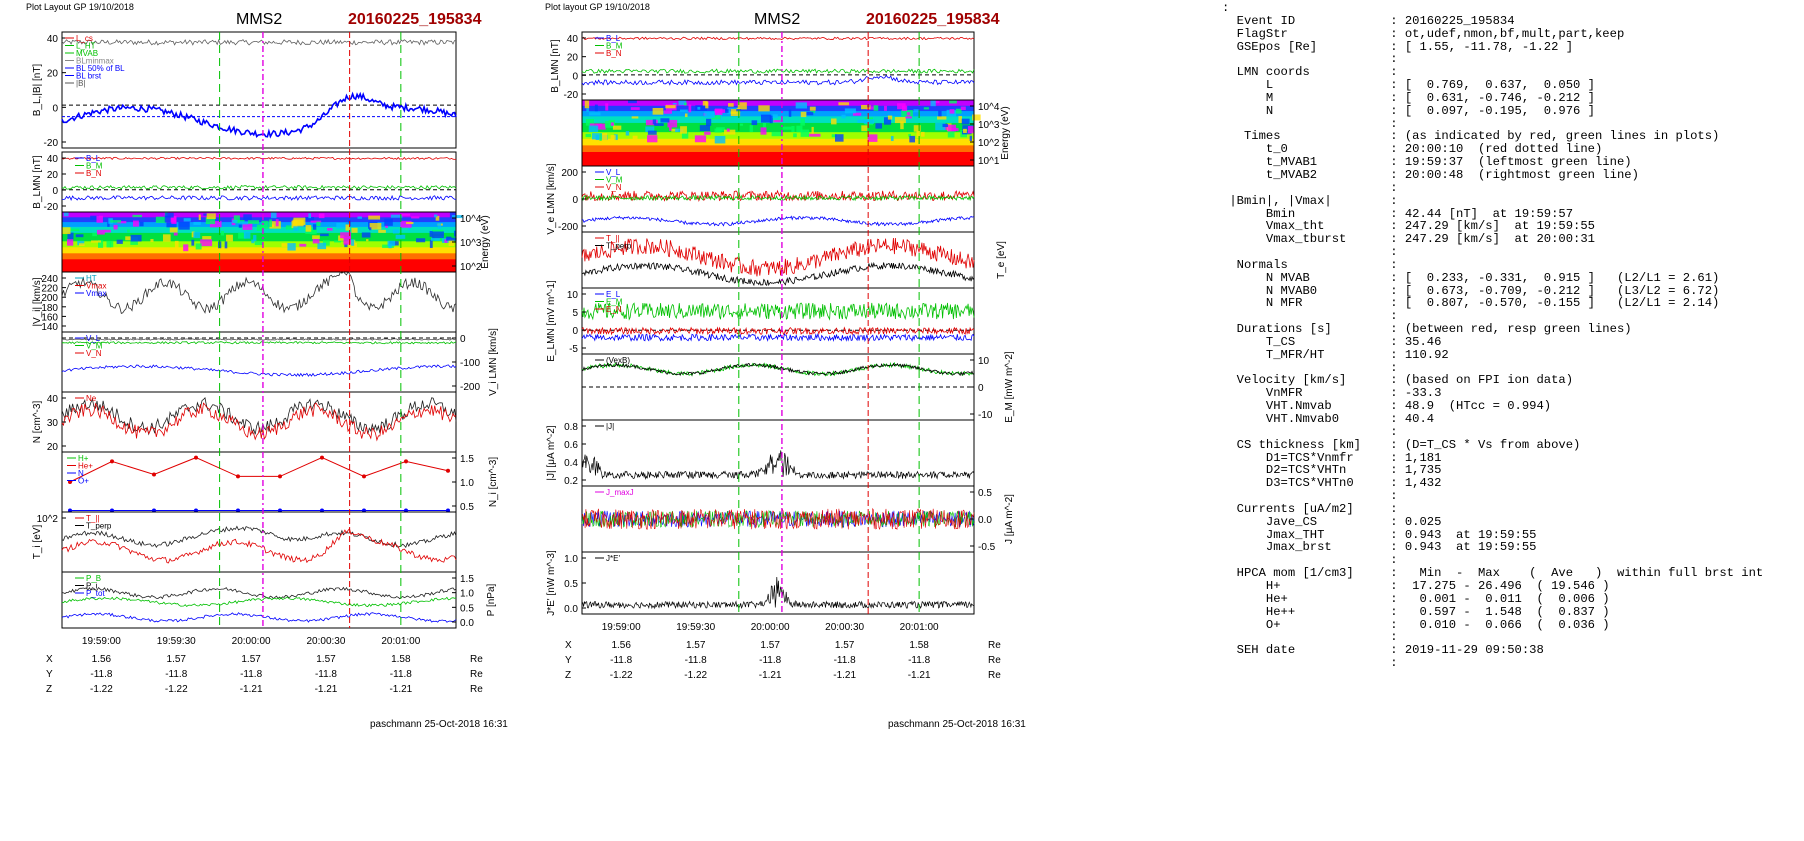 This screenshot has height=841, width=1804. Describe the element at coordinates (92, 586) in the screenshot. I see `legend-entry: P_i` at that location.